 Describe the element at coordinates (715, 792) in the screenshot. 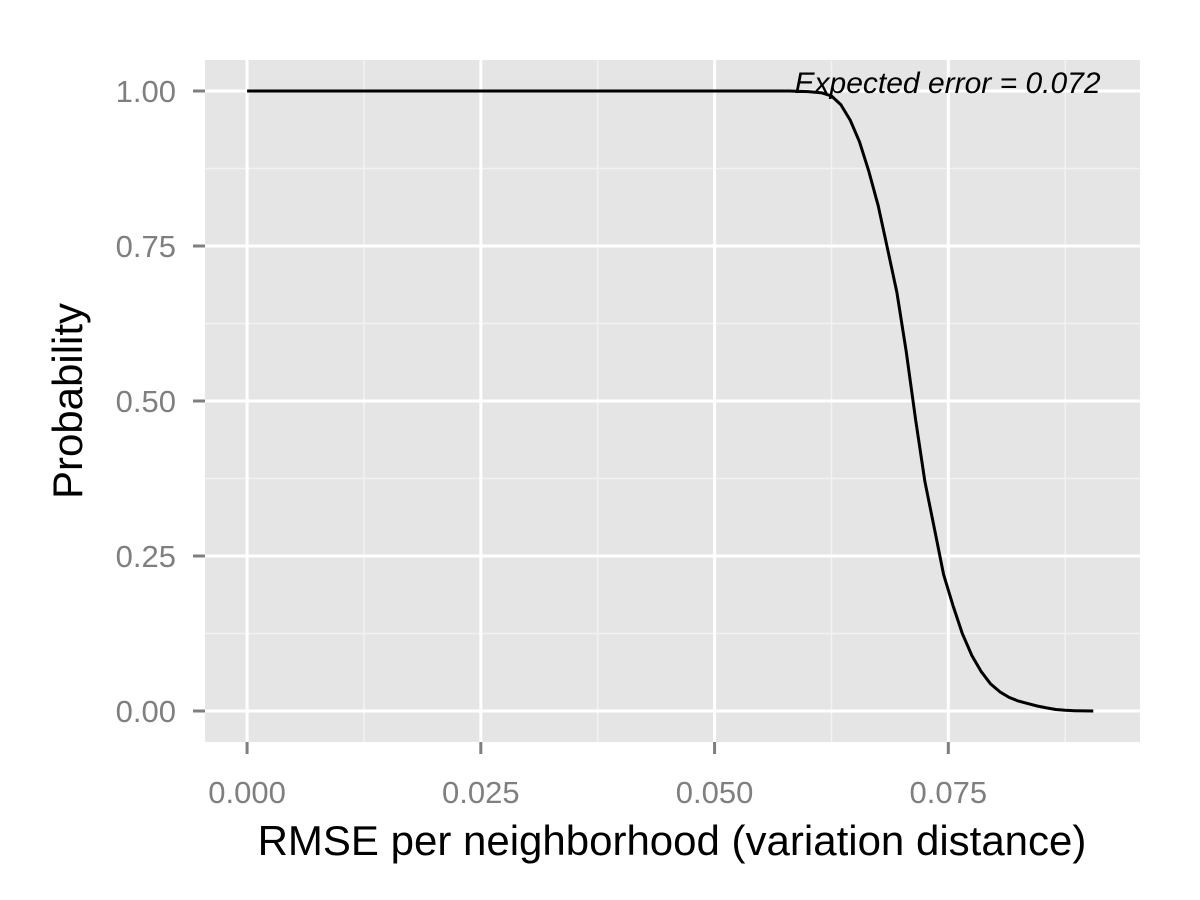

I see `x-tick-label: 0.050` at that location.